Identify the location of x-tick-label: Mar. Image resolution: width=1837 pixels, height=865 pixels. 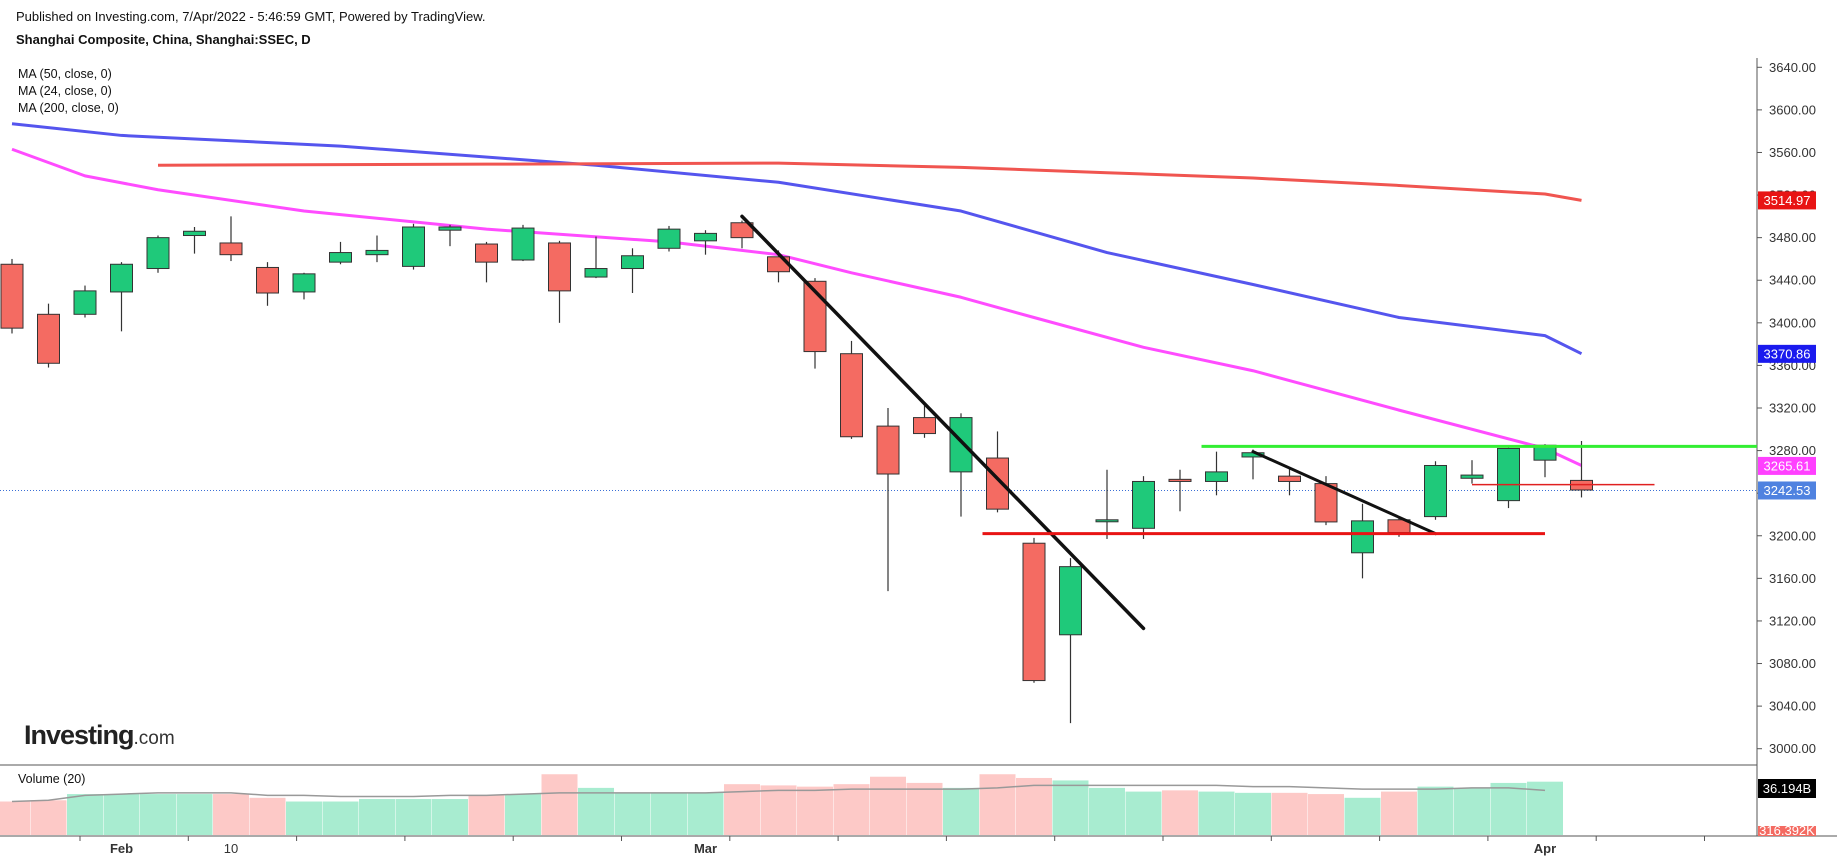
(705, 848).